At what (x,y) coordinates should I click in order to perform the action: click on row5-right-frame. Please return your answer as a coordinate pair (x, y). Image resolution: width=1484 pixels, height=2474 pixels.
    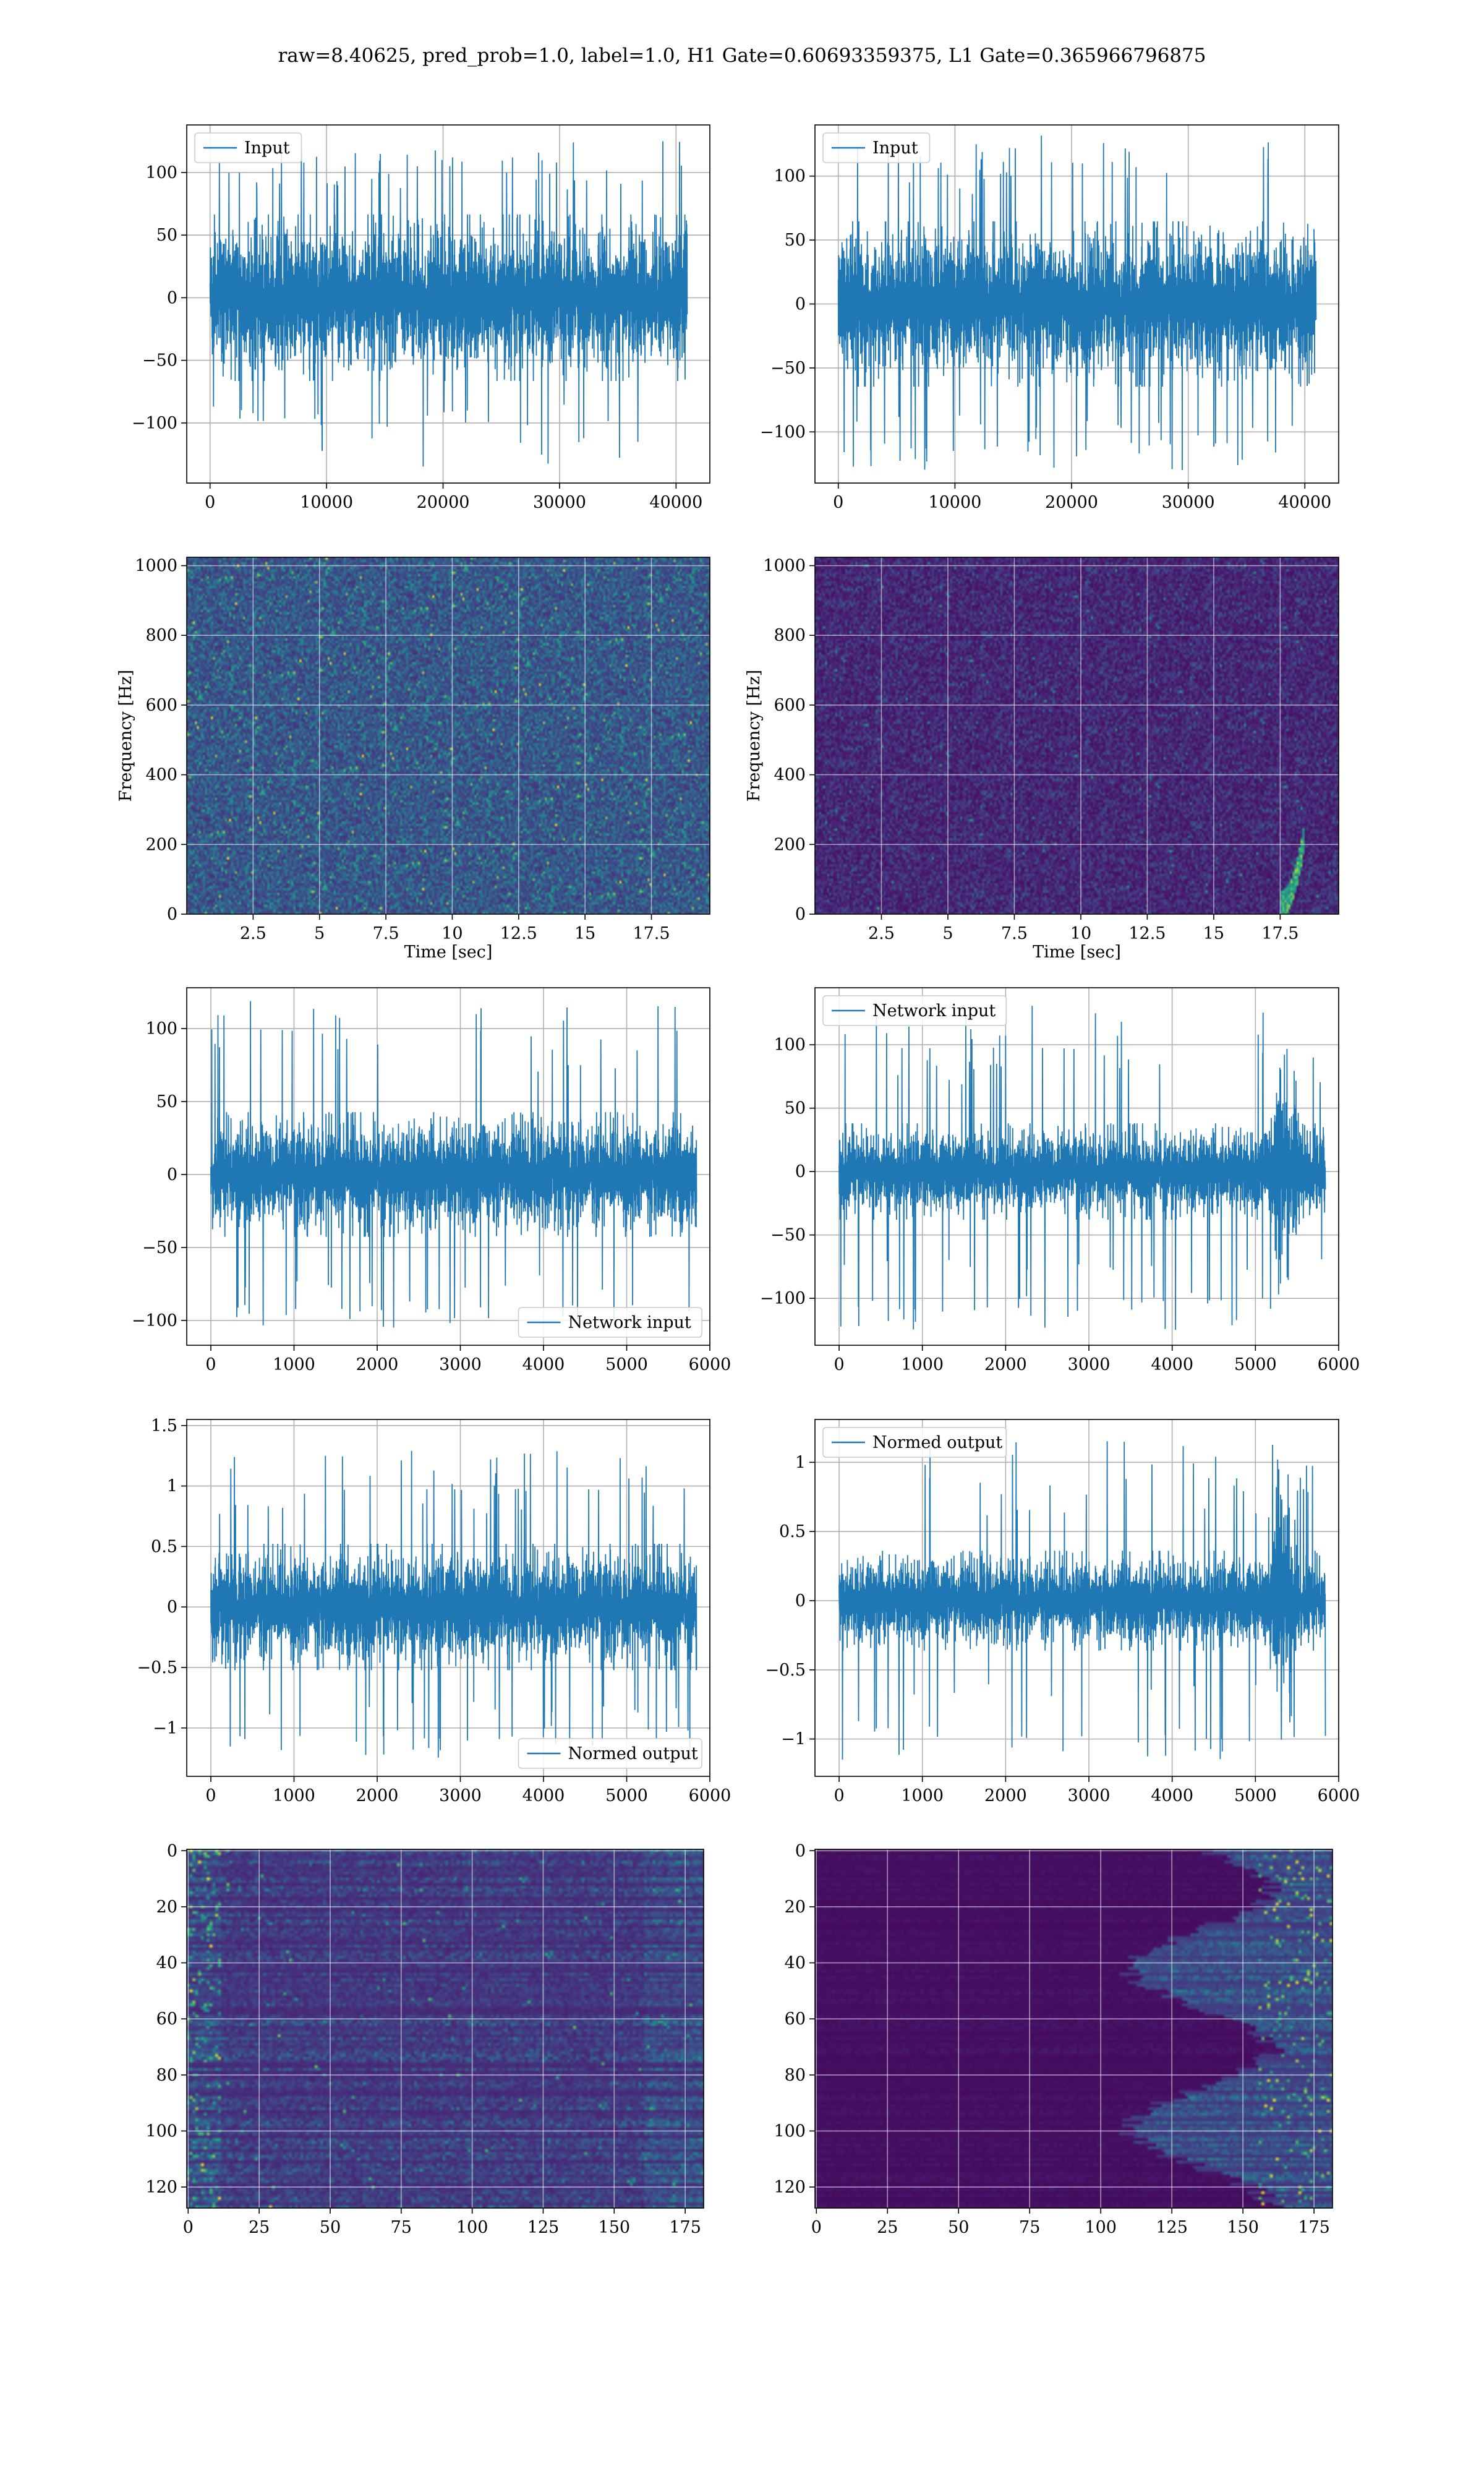
    Looking at the image, I should click on (1073, 2029).